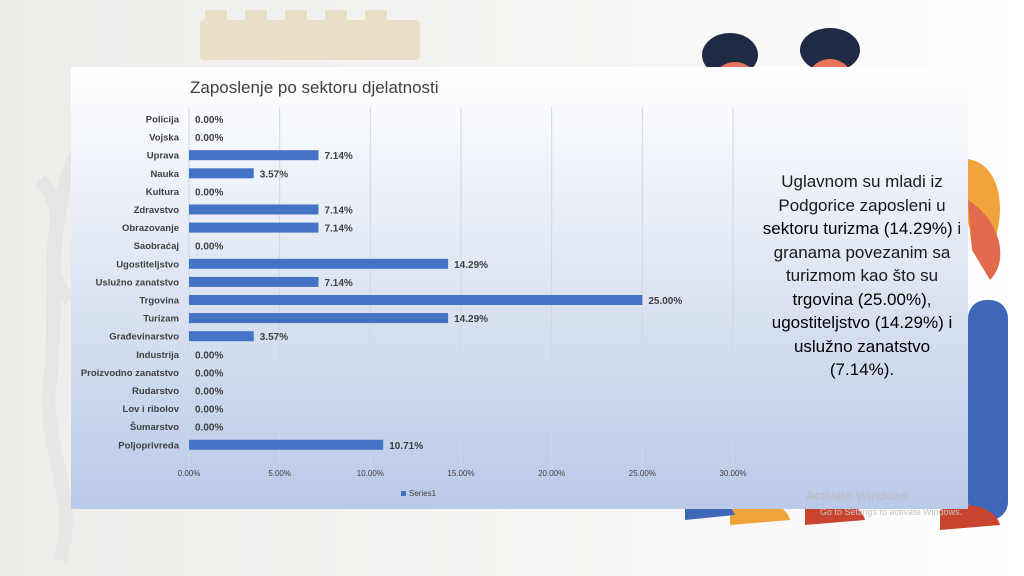  Describe the element at coordinates (148, 445) in the screenshot. I see `category-label: Poljoprivreda` at that location.